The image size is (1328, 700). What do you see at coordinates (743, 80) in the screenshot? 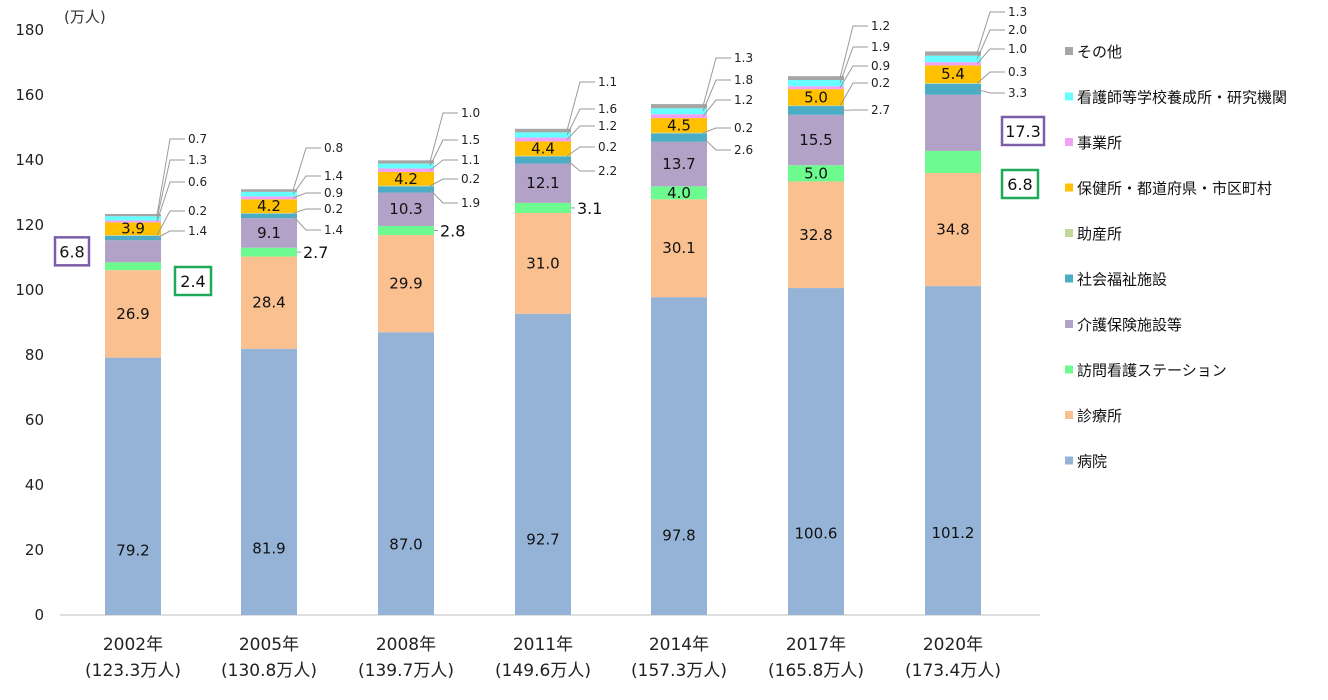
I see `data-label: 1.8` at bounding box center [743, 80].